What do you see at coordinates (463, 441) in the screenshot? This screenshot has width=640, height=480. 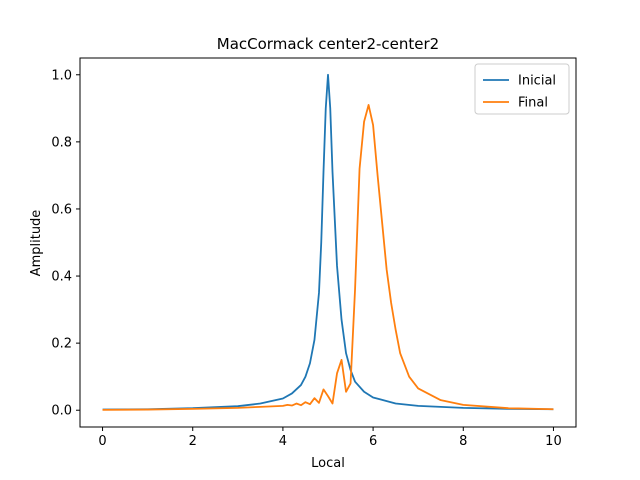 I see `x-tick-label: 8` at bounding box center [463, 441].